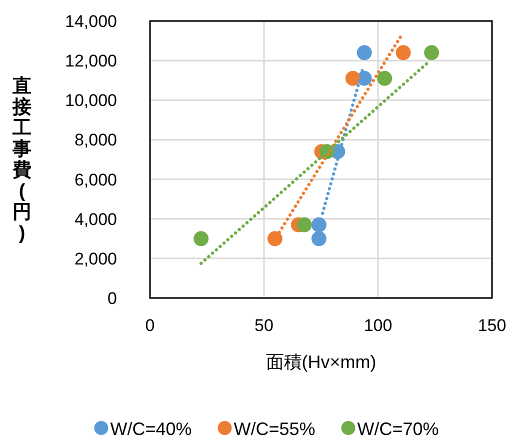  Describe the element at coordinates (91, 61) in the screenshot. I see `y-tick-label: 12,000` at that location.